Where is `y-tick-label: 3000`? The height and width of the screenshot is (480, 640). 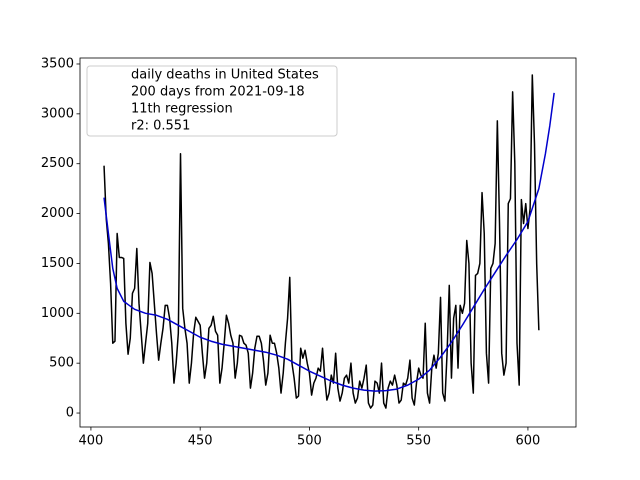
y-tick-label: 3000 is located at coordinates (57, 113).